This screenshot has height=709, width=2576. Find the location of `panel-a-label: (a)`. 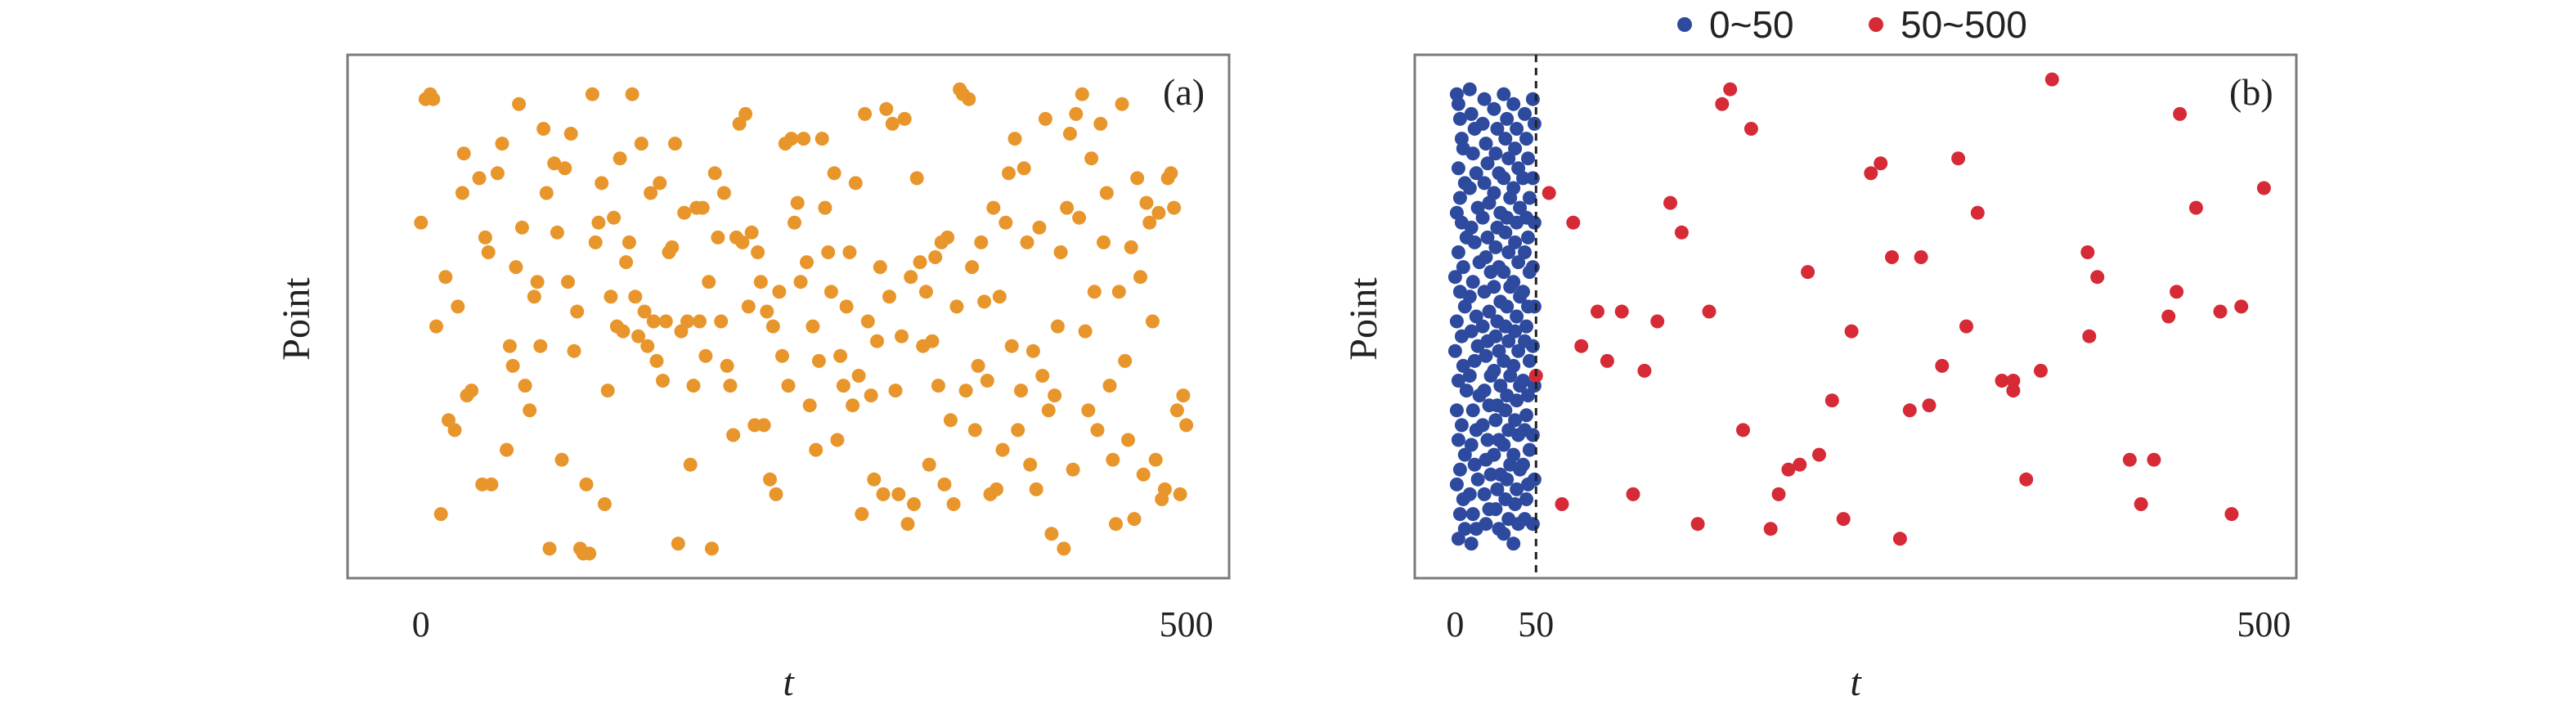

panel-a-label: (a) is located at coordinates (1184, 92).